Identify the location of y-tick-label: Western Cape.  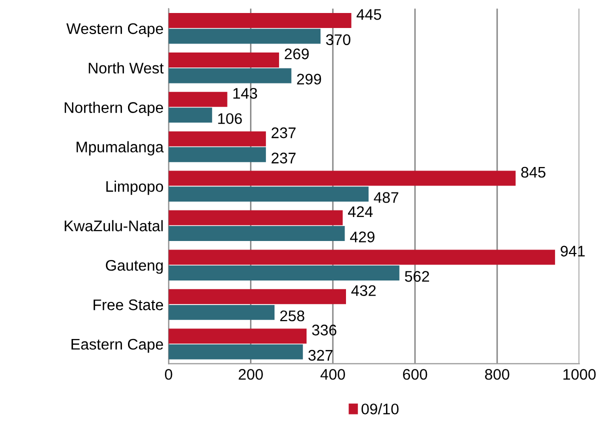
(115, 30).